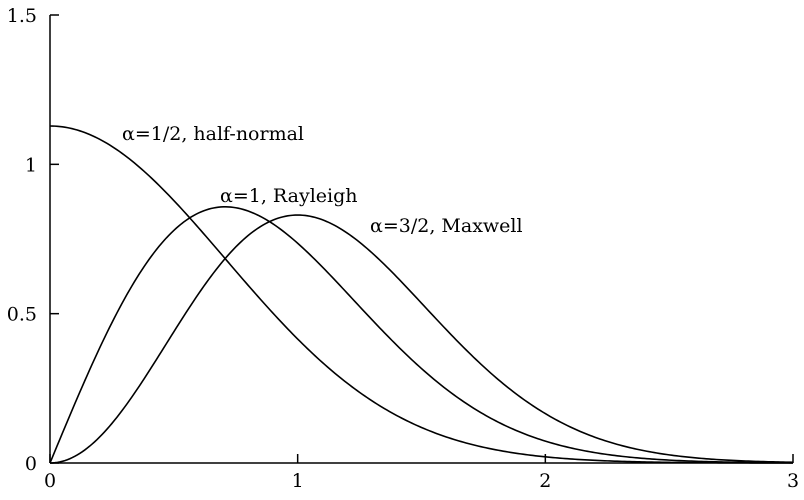  What do you see at coordinates (298, 481) in the screenshot?
I see `x-tick-label: 1` at bounding box center [298, 481].